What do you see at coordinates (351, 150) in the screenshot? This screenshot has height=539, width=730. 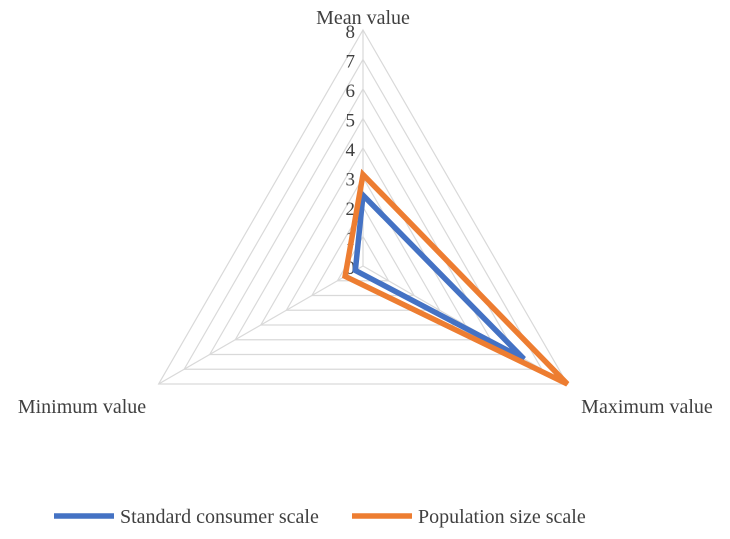 I see `tick-label-4: 4` at bounding box center [351, 150].